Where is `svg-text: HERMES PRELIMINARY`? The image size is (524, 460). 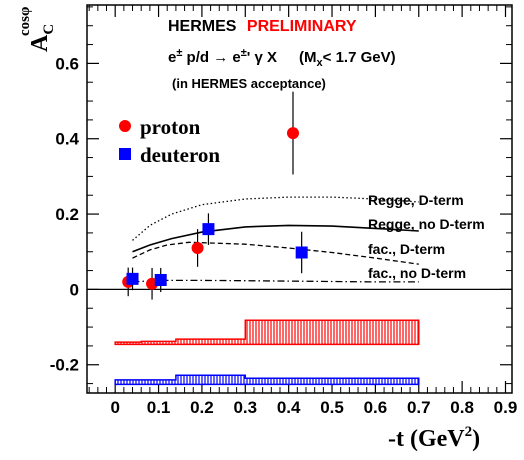 svg-text: HERMES PRELIMINARY is located at coordinates (262, 26).